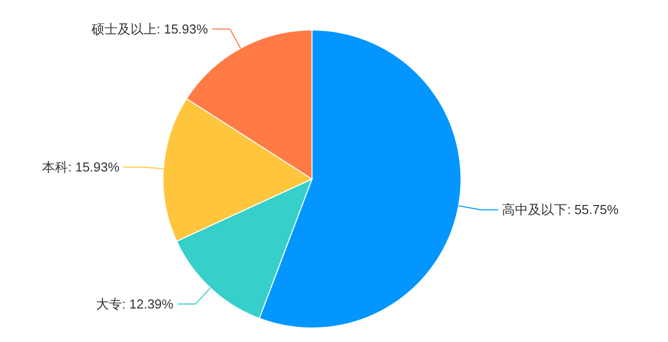  What do you see at coordinates (560, 210) in the screenshot?
I see `slice-label: 高中及以下: 55.75%` at bounding box center [560, 210].